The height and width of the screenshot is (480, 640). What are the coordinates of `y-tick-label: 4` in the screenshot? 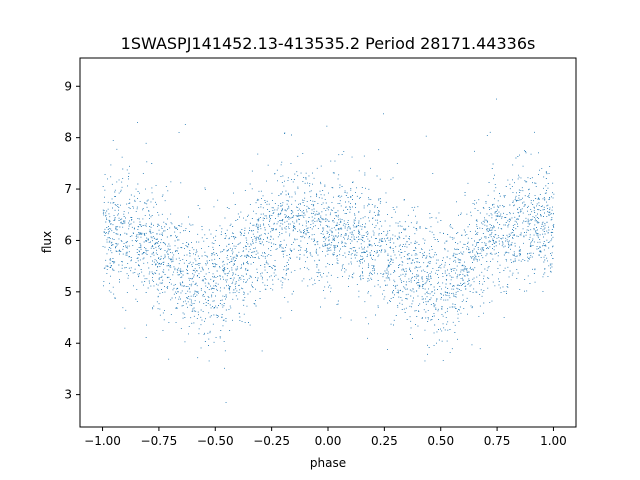 It's located at (68, 343).